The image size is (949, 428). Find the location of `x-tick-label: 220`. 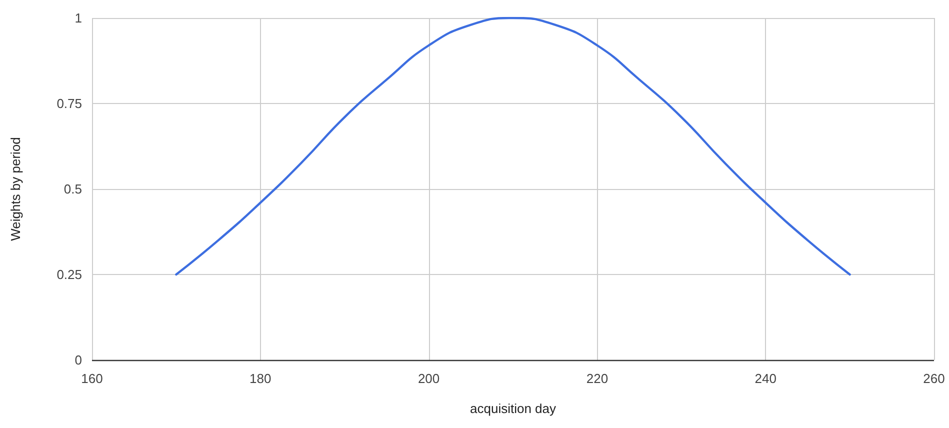

x-tick-label: 220 is located at coordinates (597, 378).